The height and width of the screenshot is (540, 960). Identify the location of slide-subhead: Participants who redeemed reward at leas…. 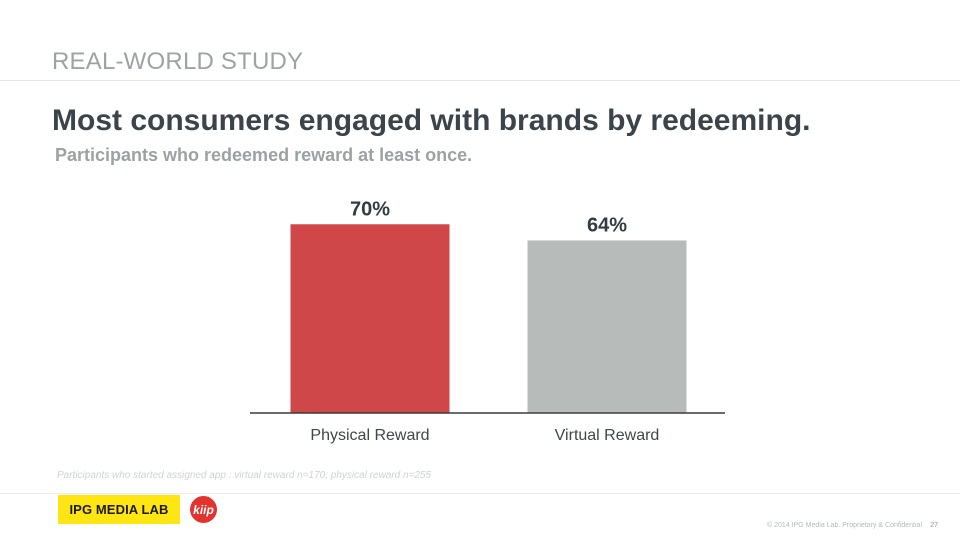
(264, 155).